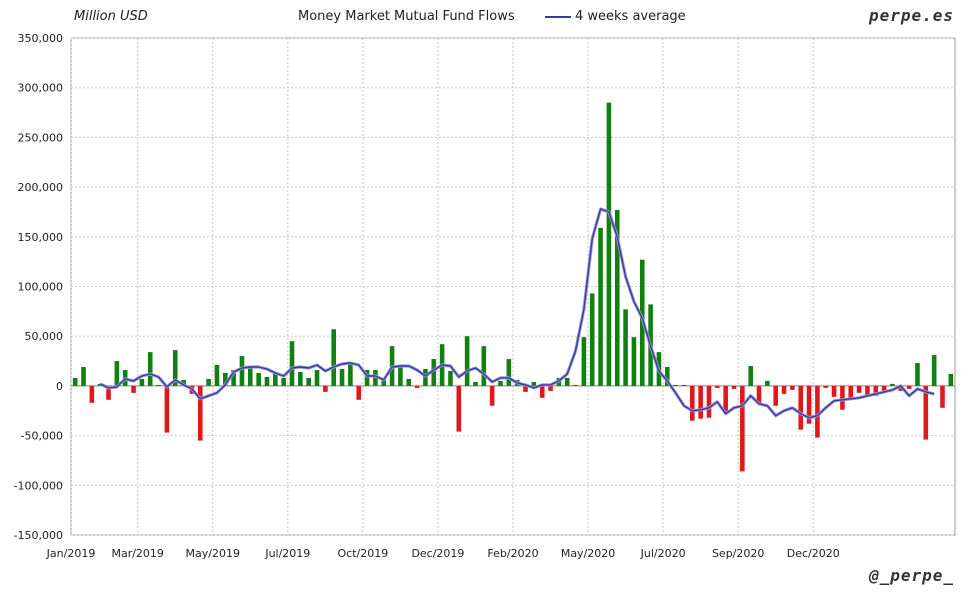 The width and height of the screenshot is (980, 600). Describe the element at coordinates (738, 553) in the screenshot. I see `x-tick-label: Sep/2020` at that location.